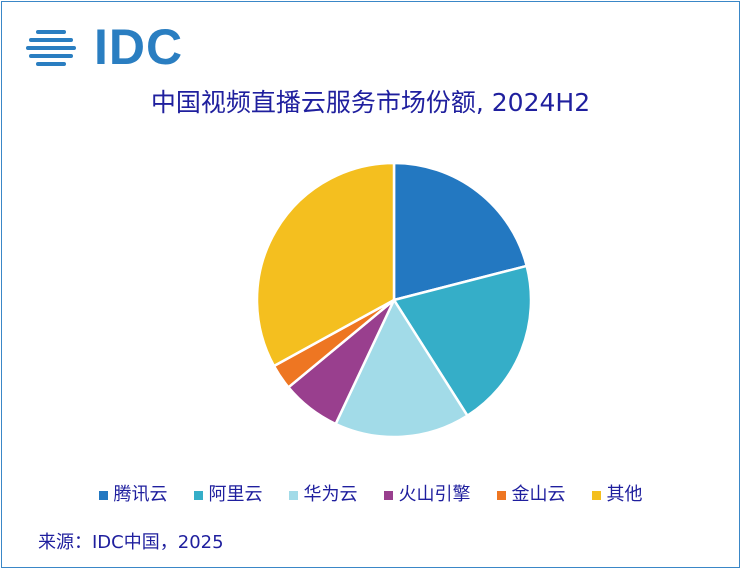 The image size is (743, 571). I want to click on legend-item-3: 火山引擎, so click(427, 495).